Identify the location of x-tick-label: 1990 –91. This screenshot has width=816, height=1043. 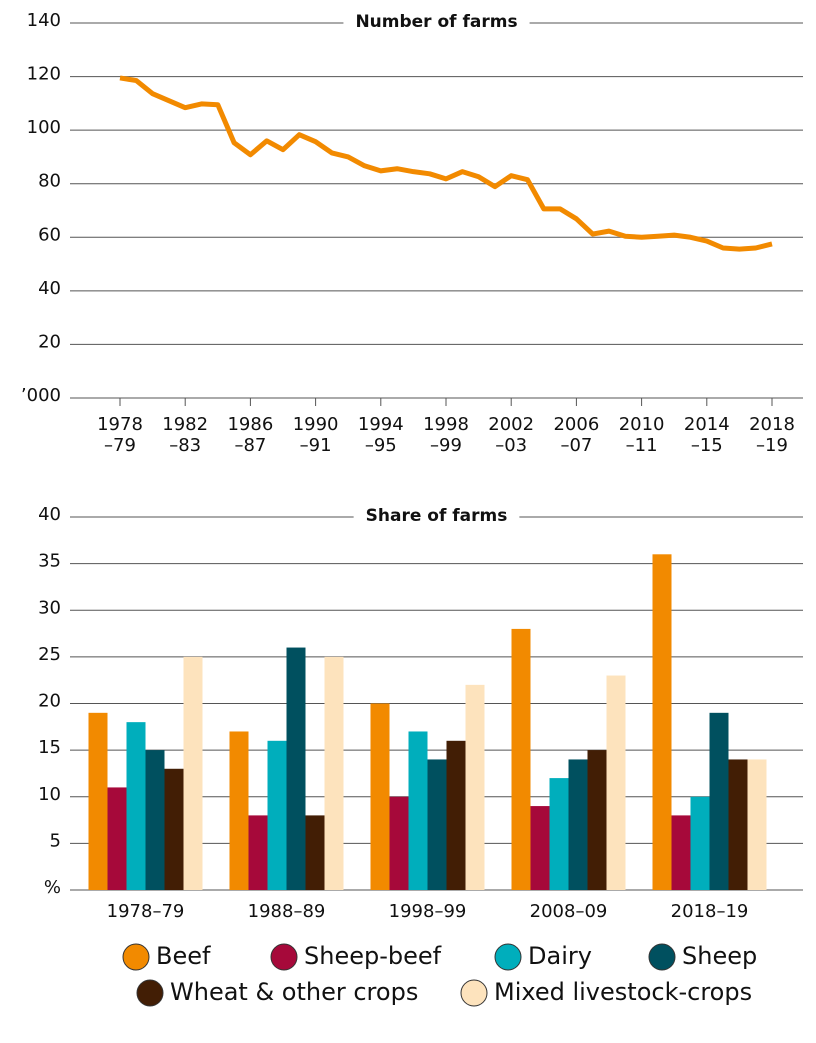
(316, 435).